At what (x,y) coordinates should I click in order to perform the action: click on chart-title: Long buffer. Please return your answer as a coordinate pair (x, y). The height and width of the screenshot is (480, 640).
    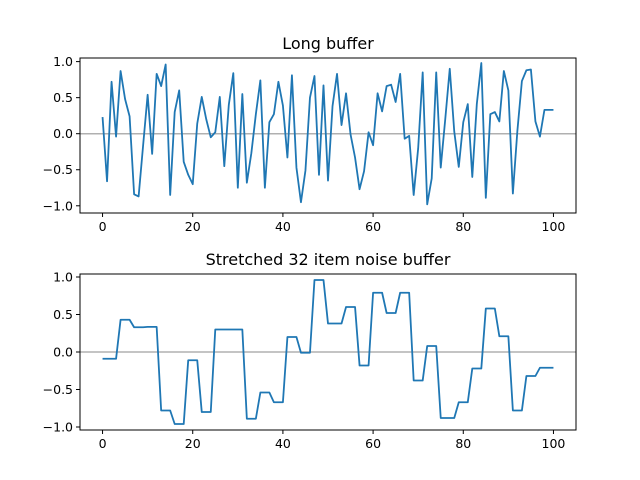
    Looking at the image, I should click on (328, 43).